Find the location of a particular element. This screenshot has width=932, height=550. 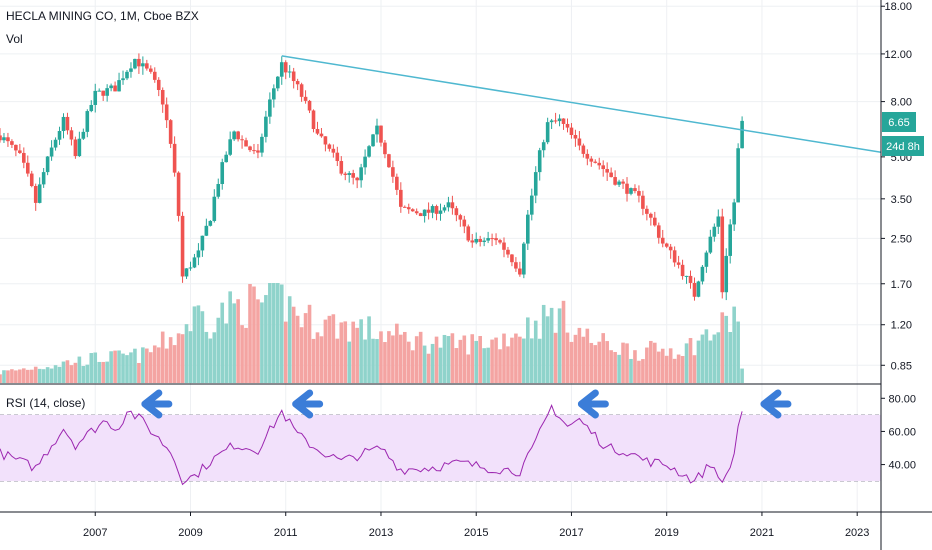

volume-bars is located at coordinates (372, 333).